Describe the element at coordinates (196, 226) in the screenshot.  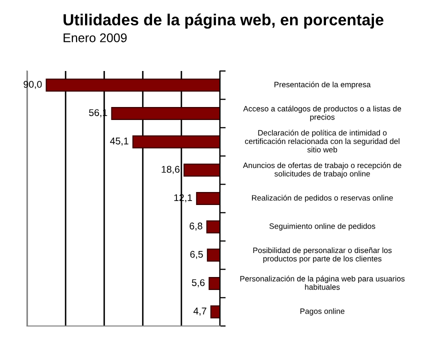
I see `data-label: 6,8` at that location.